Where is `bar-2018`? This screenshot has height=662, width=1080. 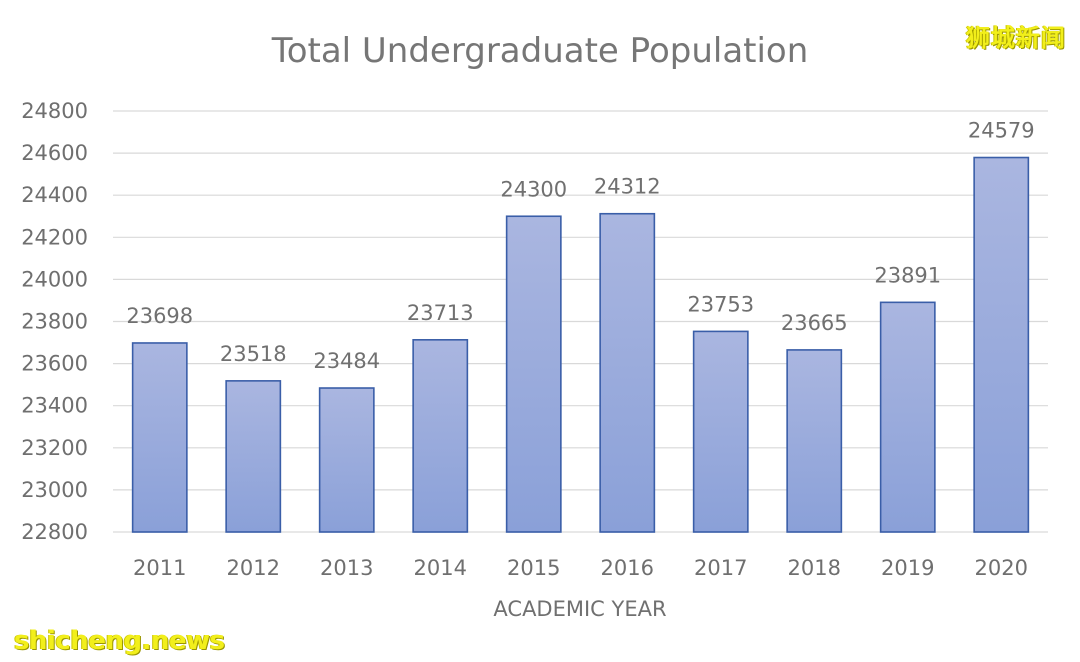 bar-2018 is located at coordinates (814, 441).